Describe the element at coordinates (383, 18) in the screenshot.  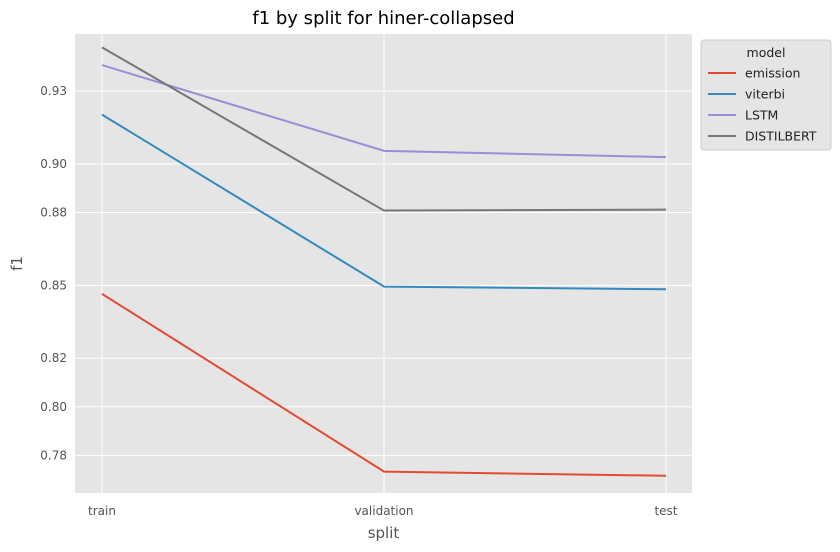
I see `chart-title: f1 by split for hiner-collapsed` at that location.